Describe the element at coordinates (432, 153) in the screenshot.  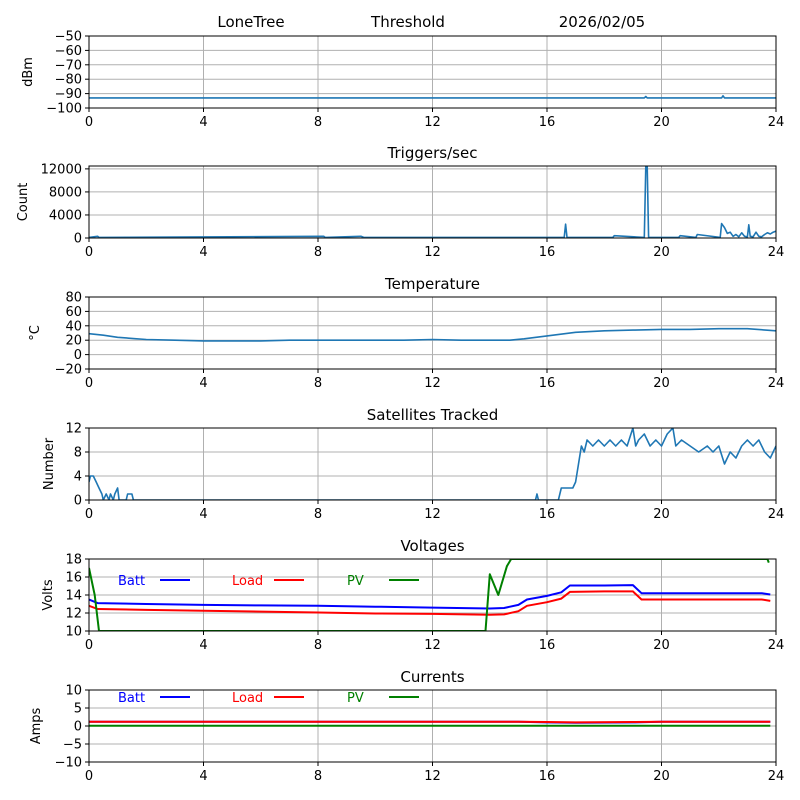
I see `chart-title: Triggers/sec` at that location.